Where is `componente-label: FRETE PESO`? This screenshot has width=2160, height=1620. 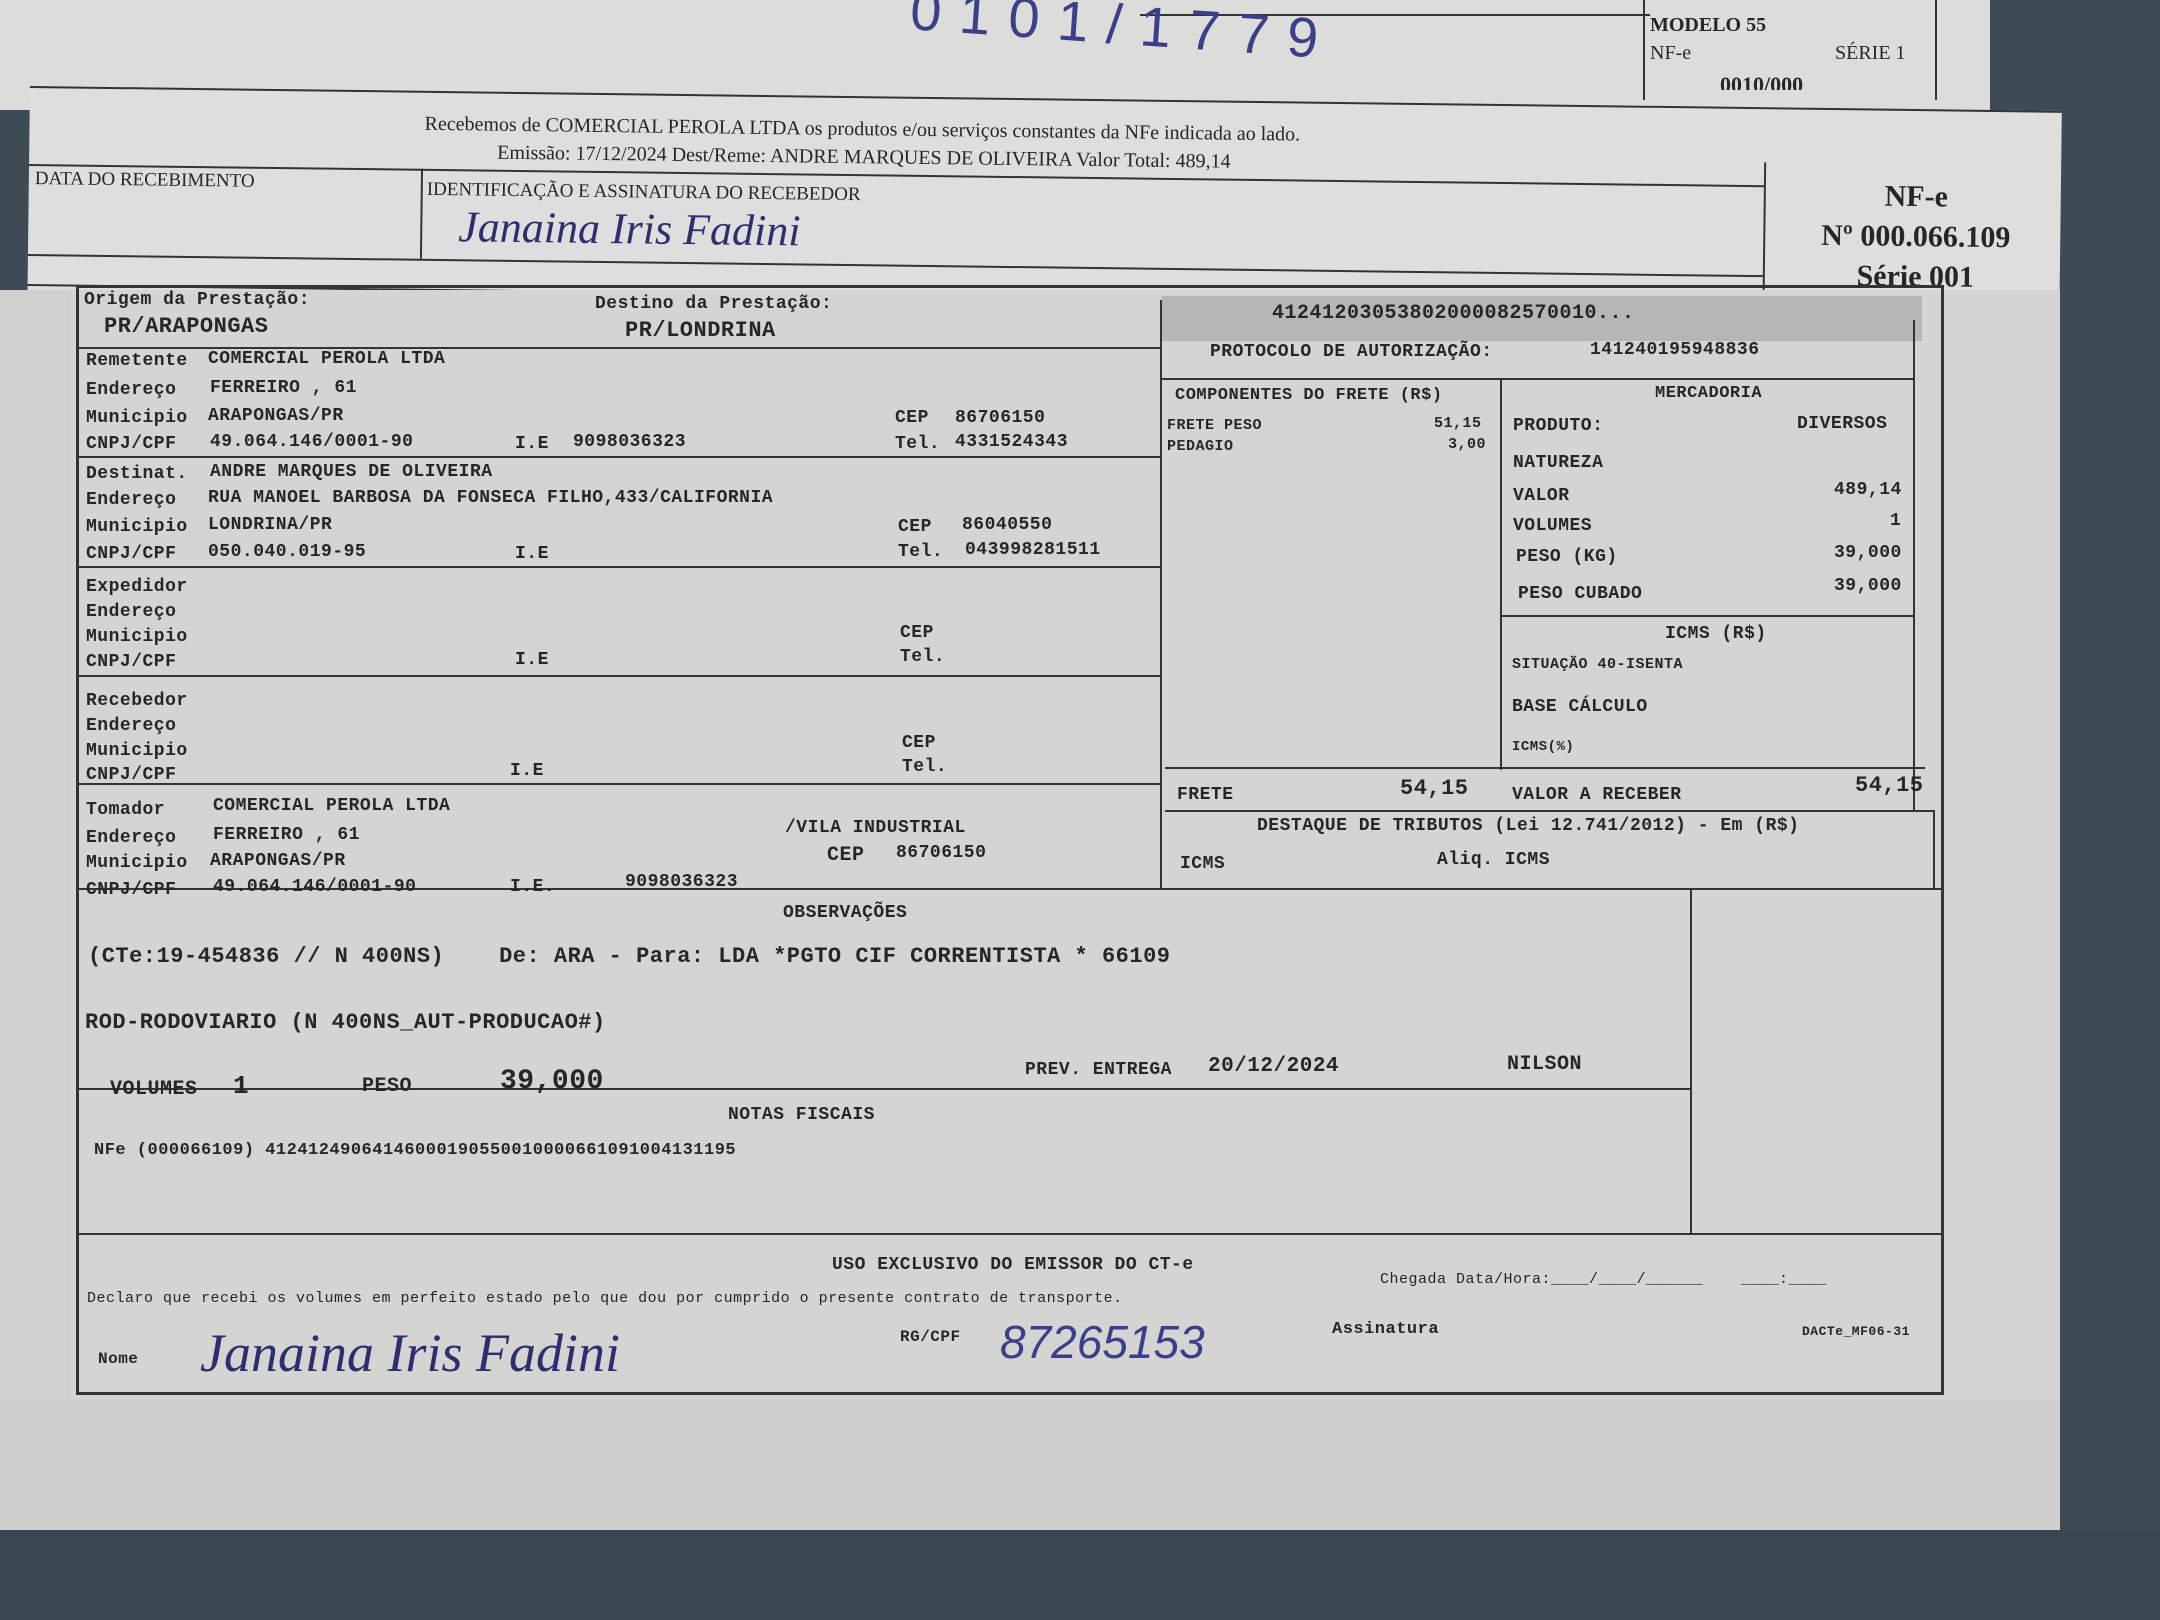
componente-label: FRETE PESO is located at coordinates (1215, 425).